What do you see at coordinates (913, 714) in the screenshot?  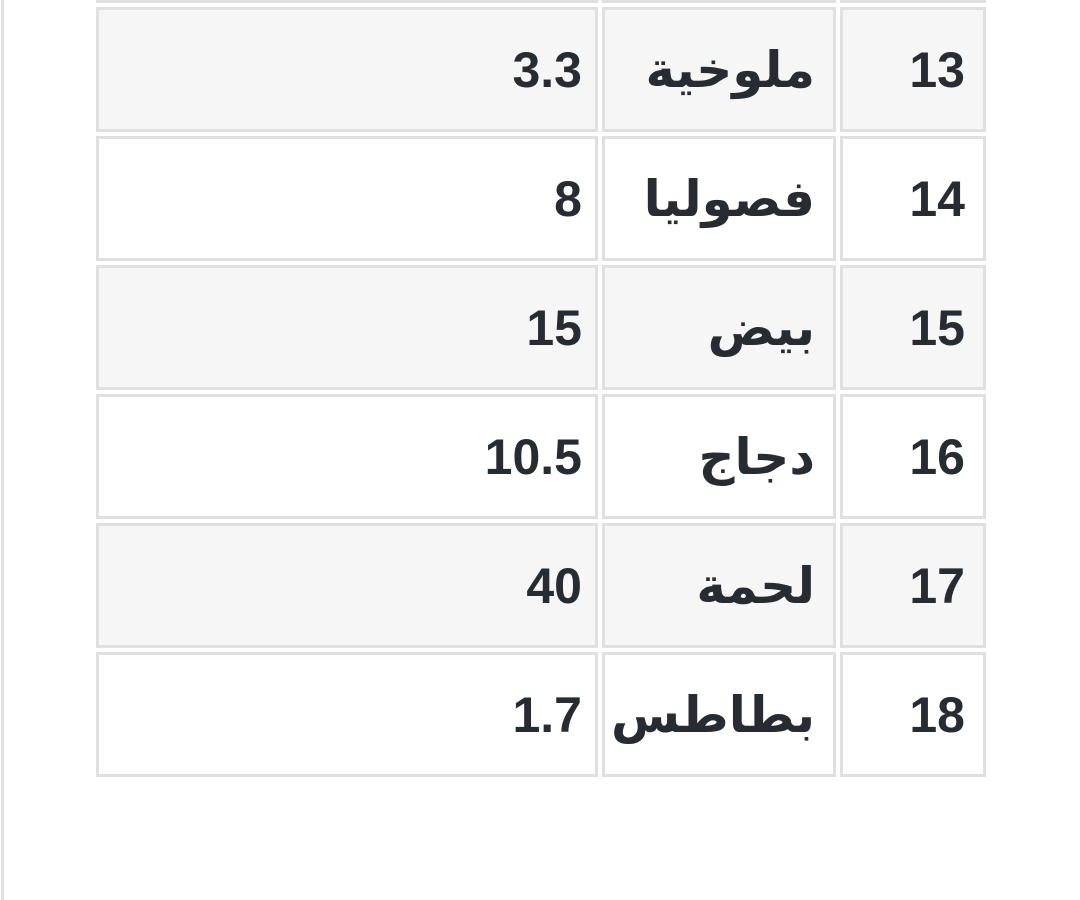 I see `row-number-cell: 18` at bounding box center [913, 714].